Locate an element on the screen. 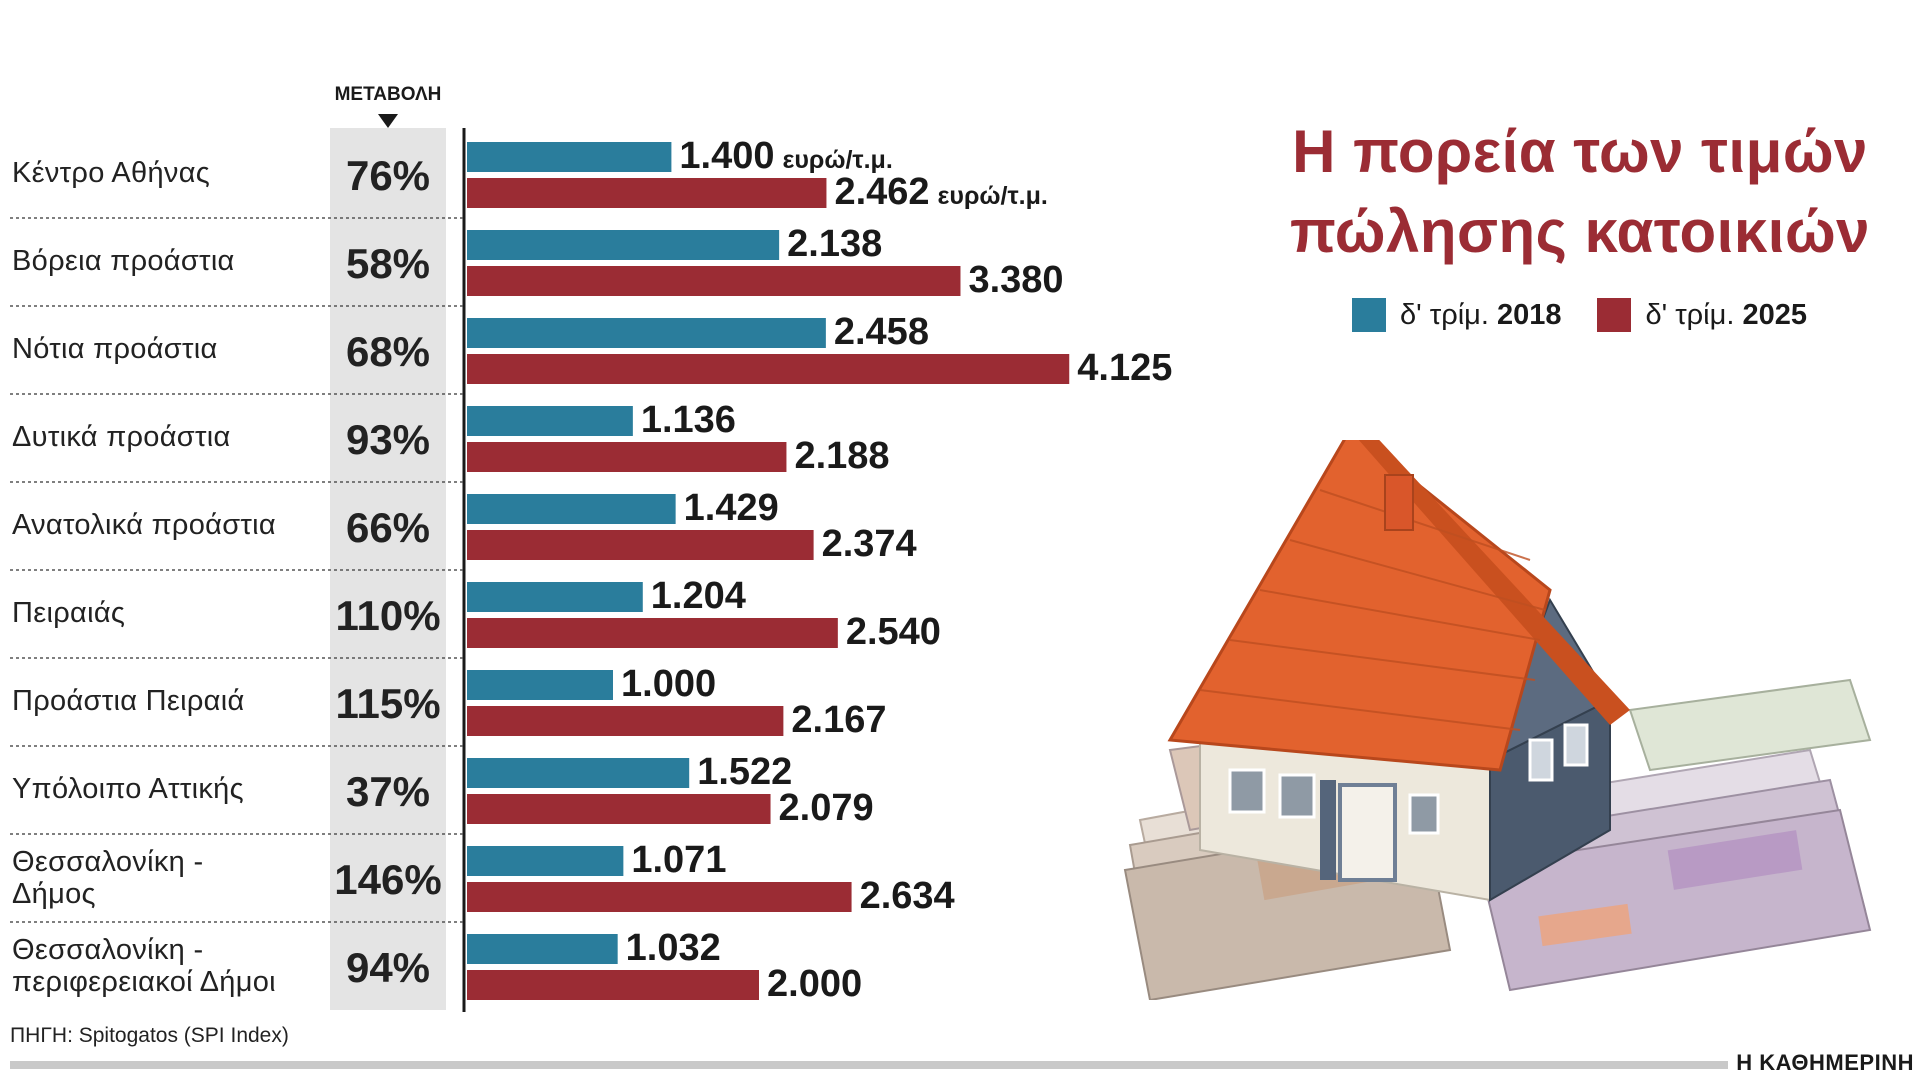 The image size is (1920, 1080). region-label: περιφερειακοί Δήμοι is located at coordinates (144, 982).